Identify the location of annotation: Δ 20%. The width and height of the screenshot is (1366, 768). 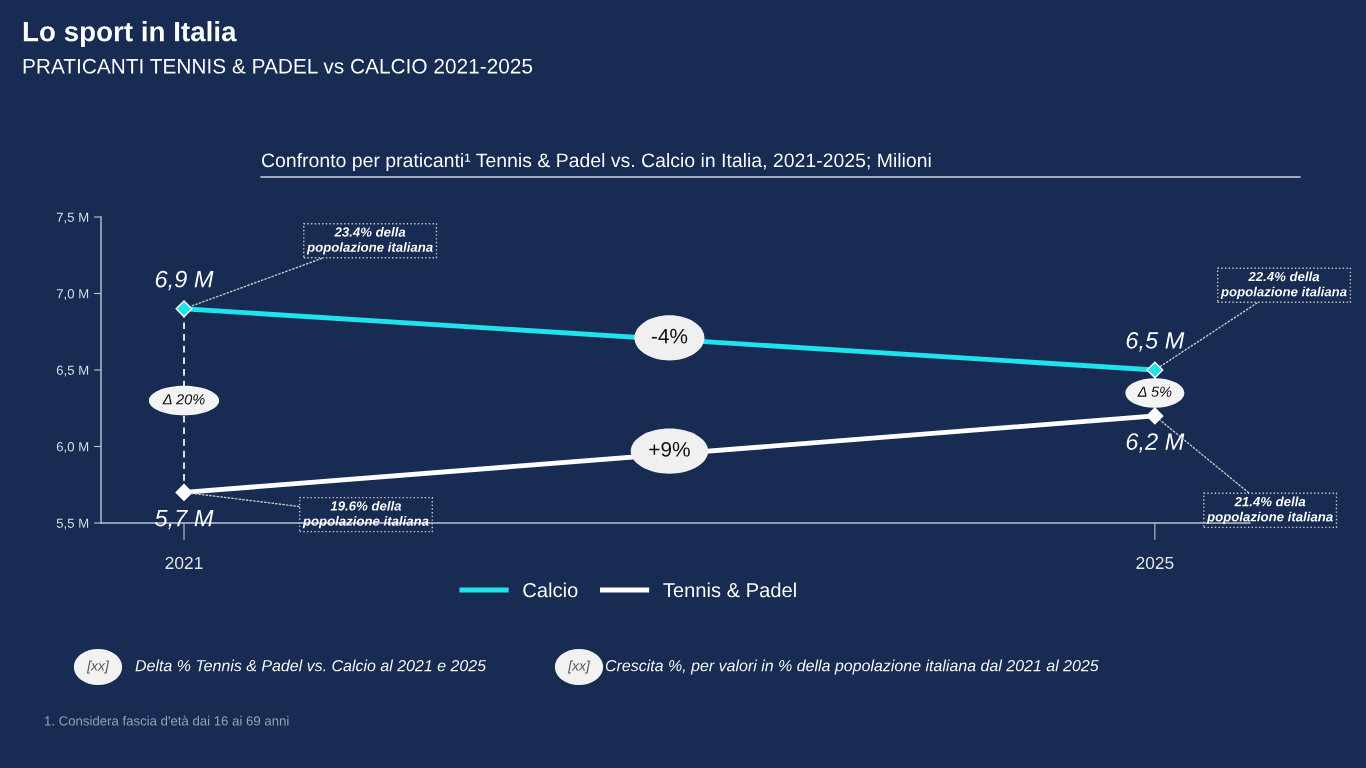
(183, 399).